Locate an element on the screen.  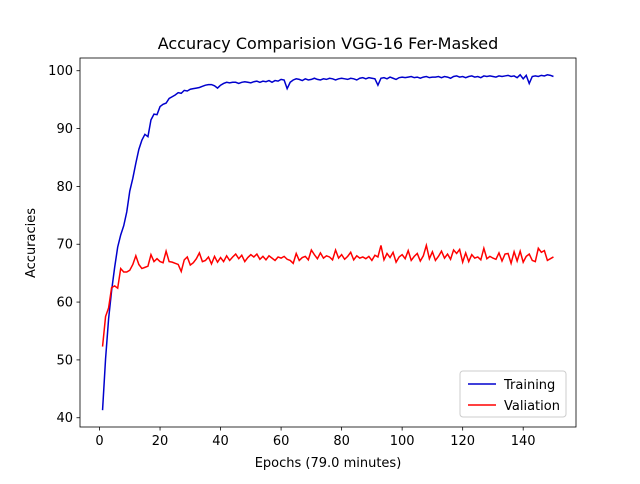
y-tick-label: 80 is located at coordinates (64, 187).